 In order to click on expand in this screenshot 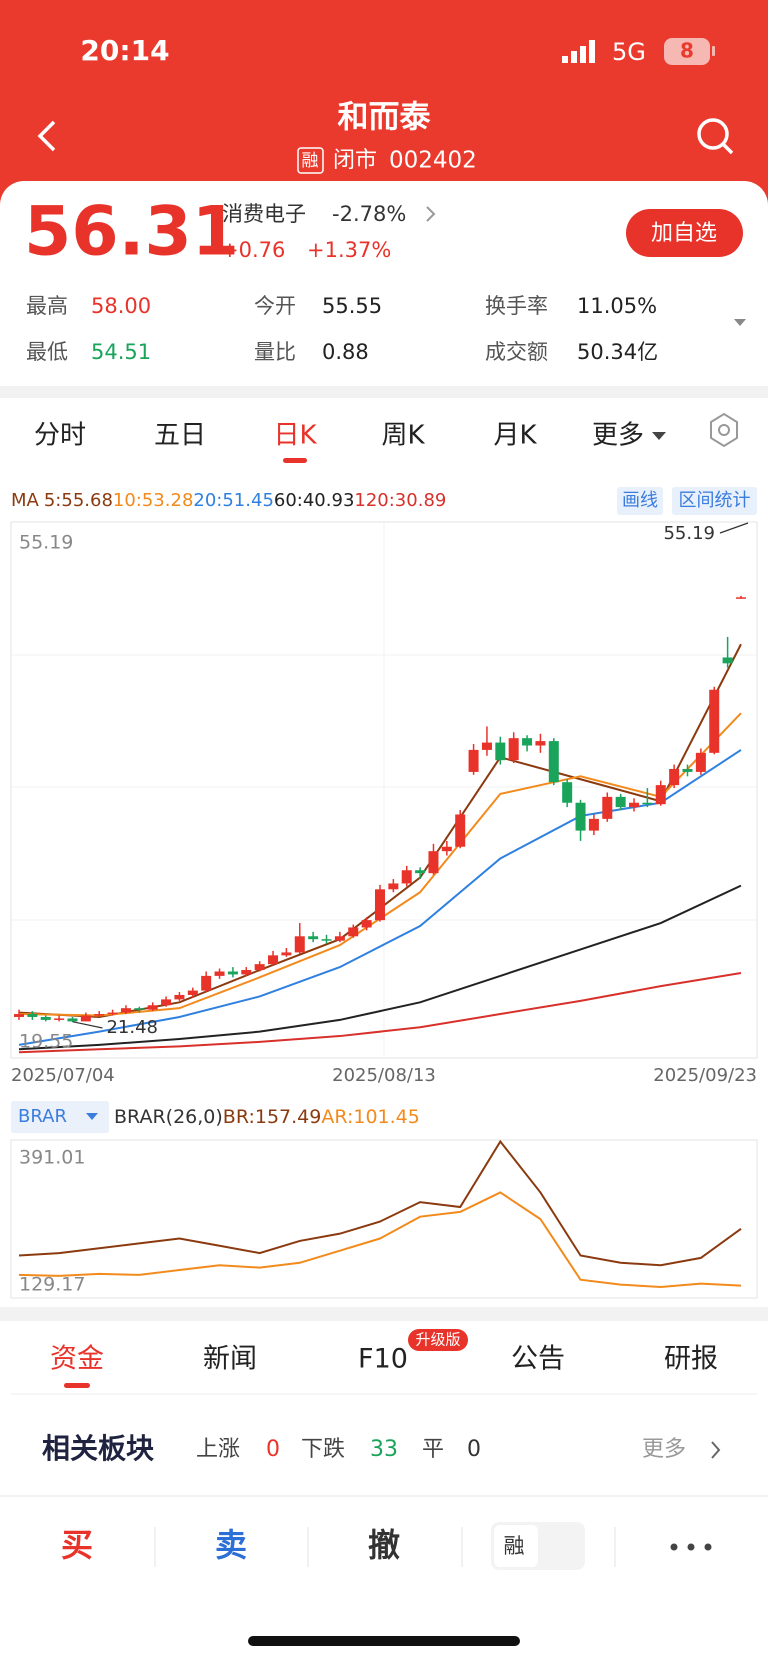, I will do `click(740, 322)`.